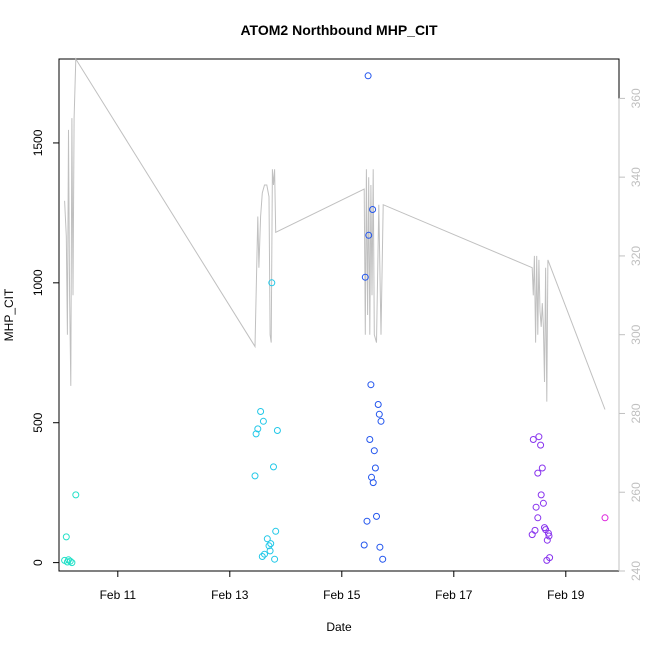 This screenshot has width=650, height=650. What do you see at coordinates (38, 142) in the screenshot?
I see `y-tick-label: 1500` at bounding box center [38, 142].